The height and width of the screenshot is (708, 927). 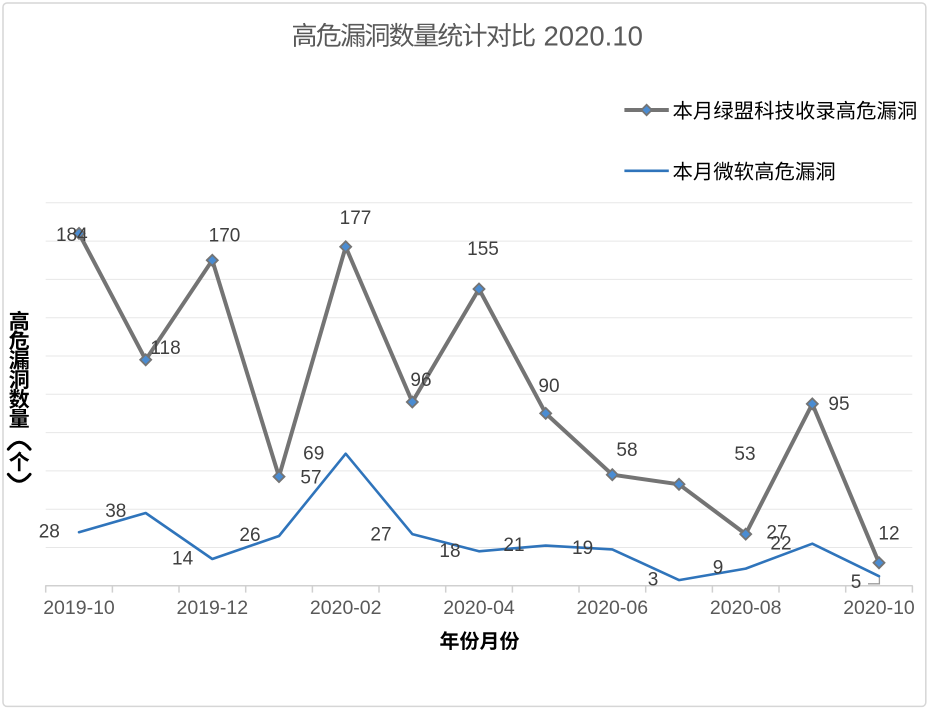 I want to click on svg-text: 170, so click(x=225, y=235).